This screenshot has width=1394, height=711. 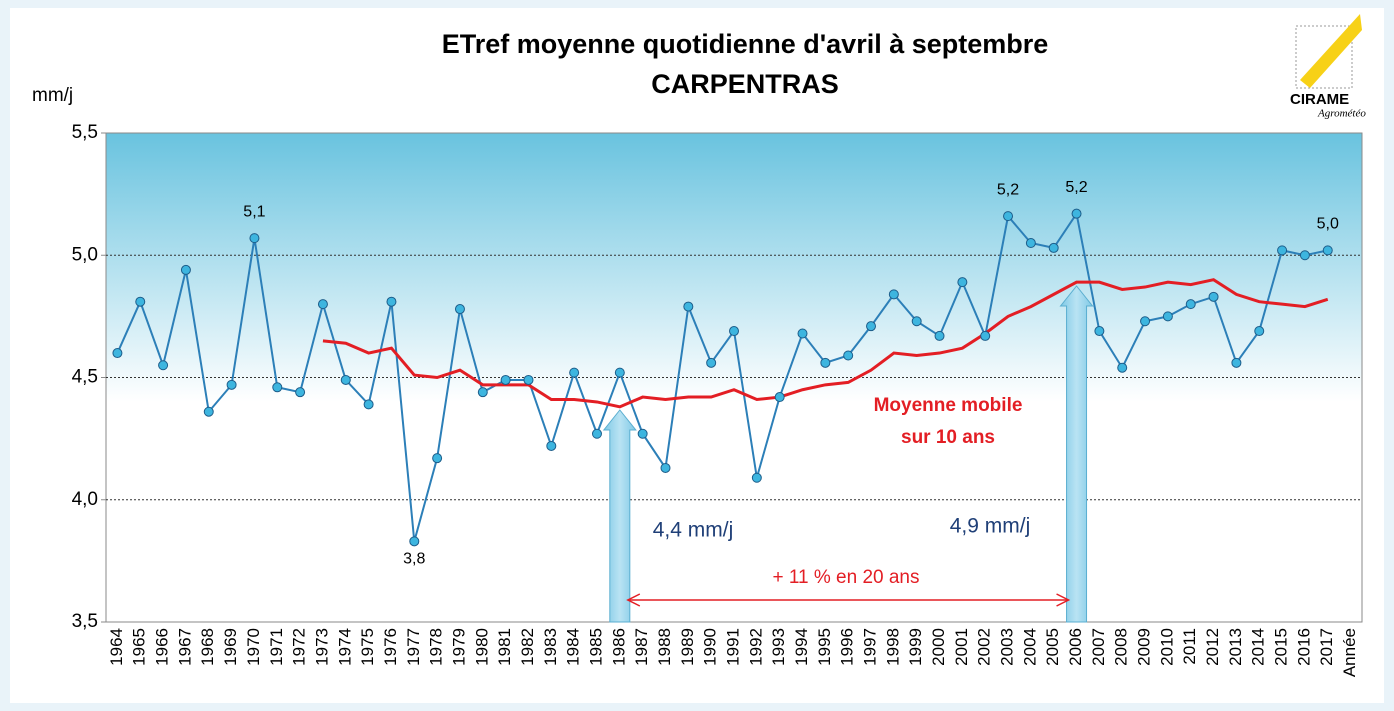 What do you see at coordinates (1052, 647) in the screenshot?
I see `x-tick-label: 2005` at bounding box center [1052, 647].